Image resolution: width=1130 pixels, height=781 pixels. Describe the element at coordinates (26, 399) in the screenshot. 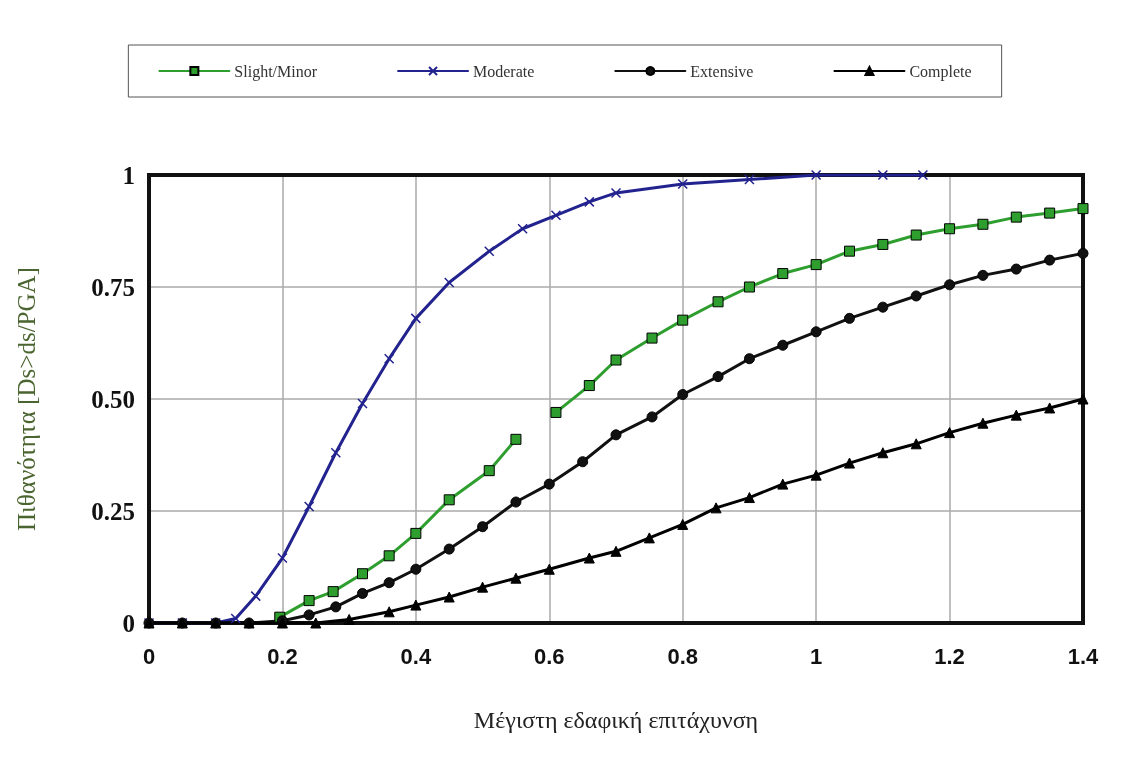

I see `y-axis-title: Πιθανότητα [Ds>ds/PGA]` at that location.